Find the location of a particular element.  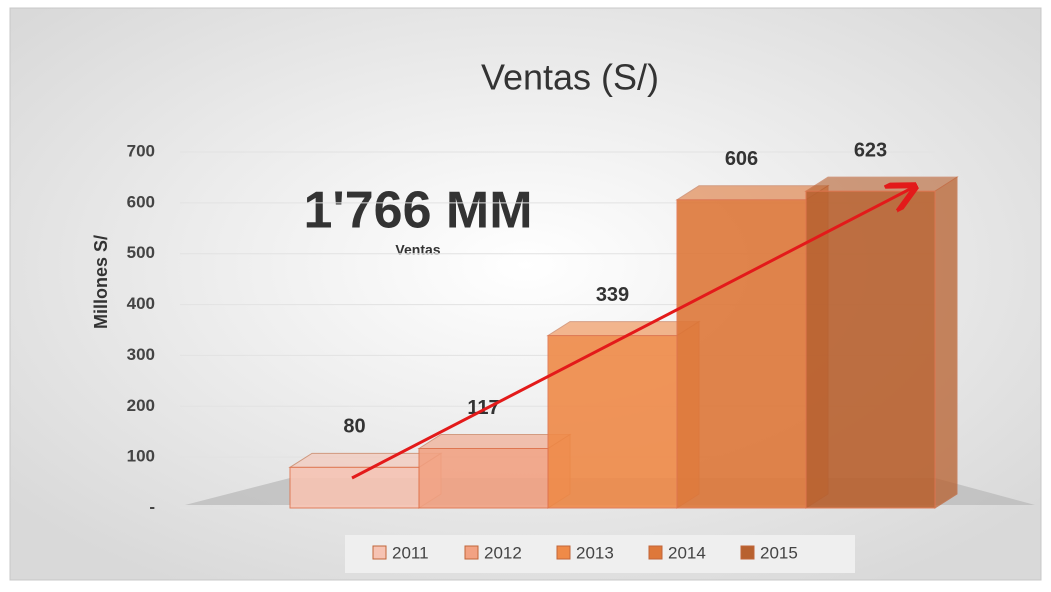

y-tick-label: 600 is located at coordinates (141, 201).